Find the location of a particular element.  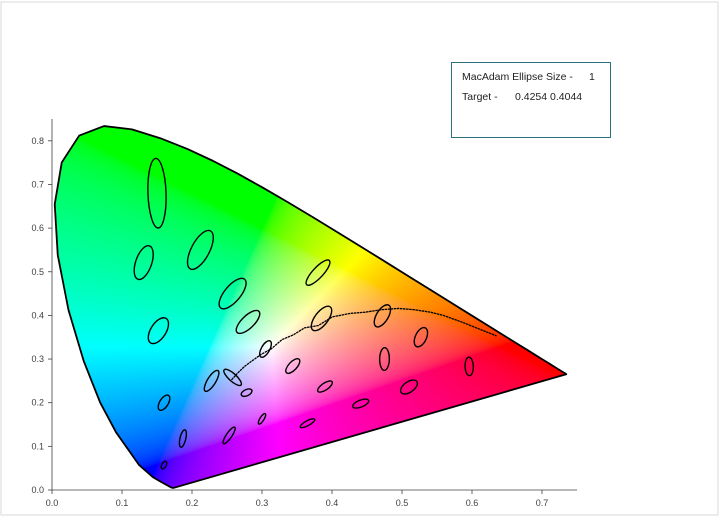

y-tick-label: 0.4 is located at coordinates (37, 315).